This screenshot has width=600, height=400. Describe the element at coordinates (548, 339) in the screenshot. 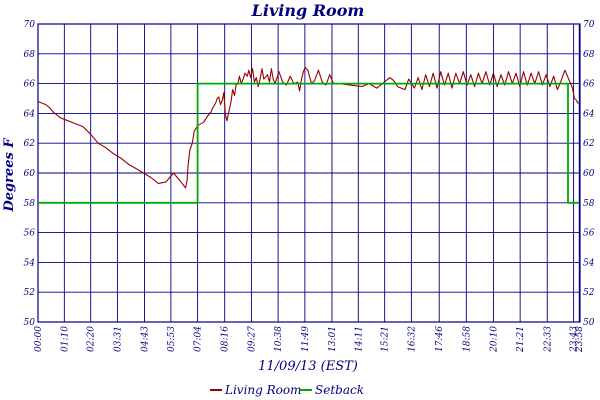

I see `x-tick-label: 22:33` at that location.